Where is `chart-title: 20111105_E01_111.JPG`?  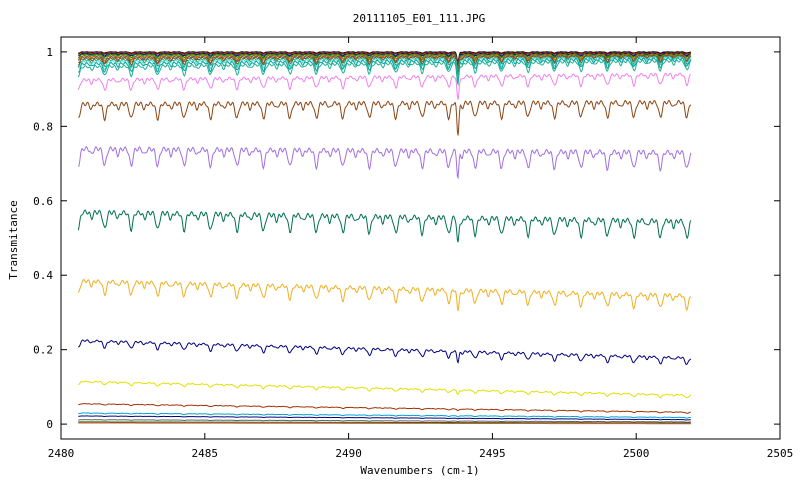 chart-title: 20111105_E01_111.JPG is located at coordinates (419, 18).